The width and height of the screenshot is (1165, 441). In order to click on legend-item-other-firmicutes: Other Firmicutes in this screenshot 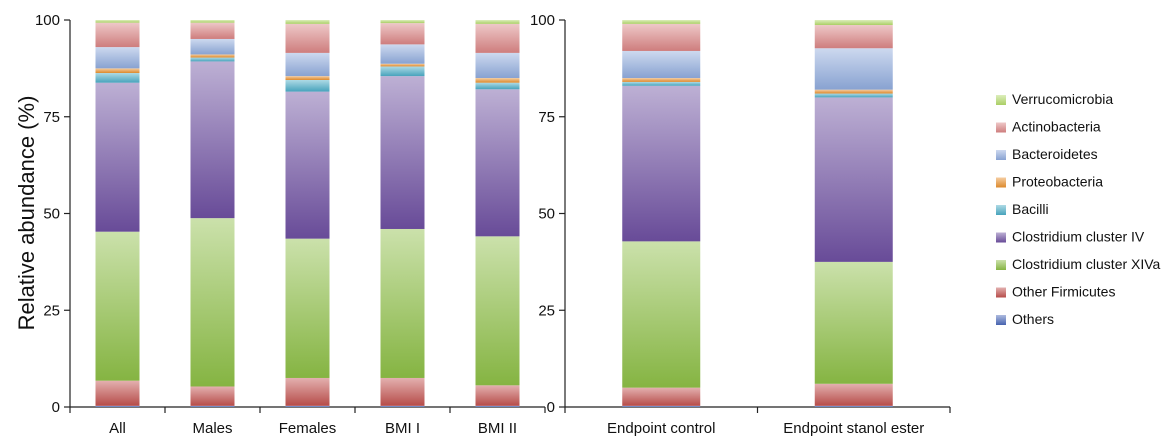, I will do `click(1055, 292)`.